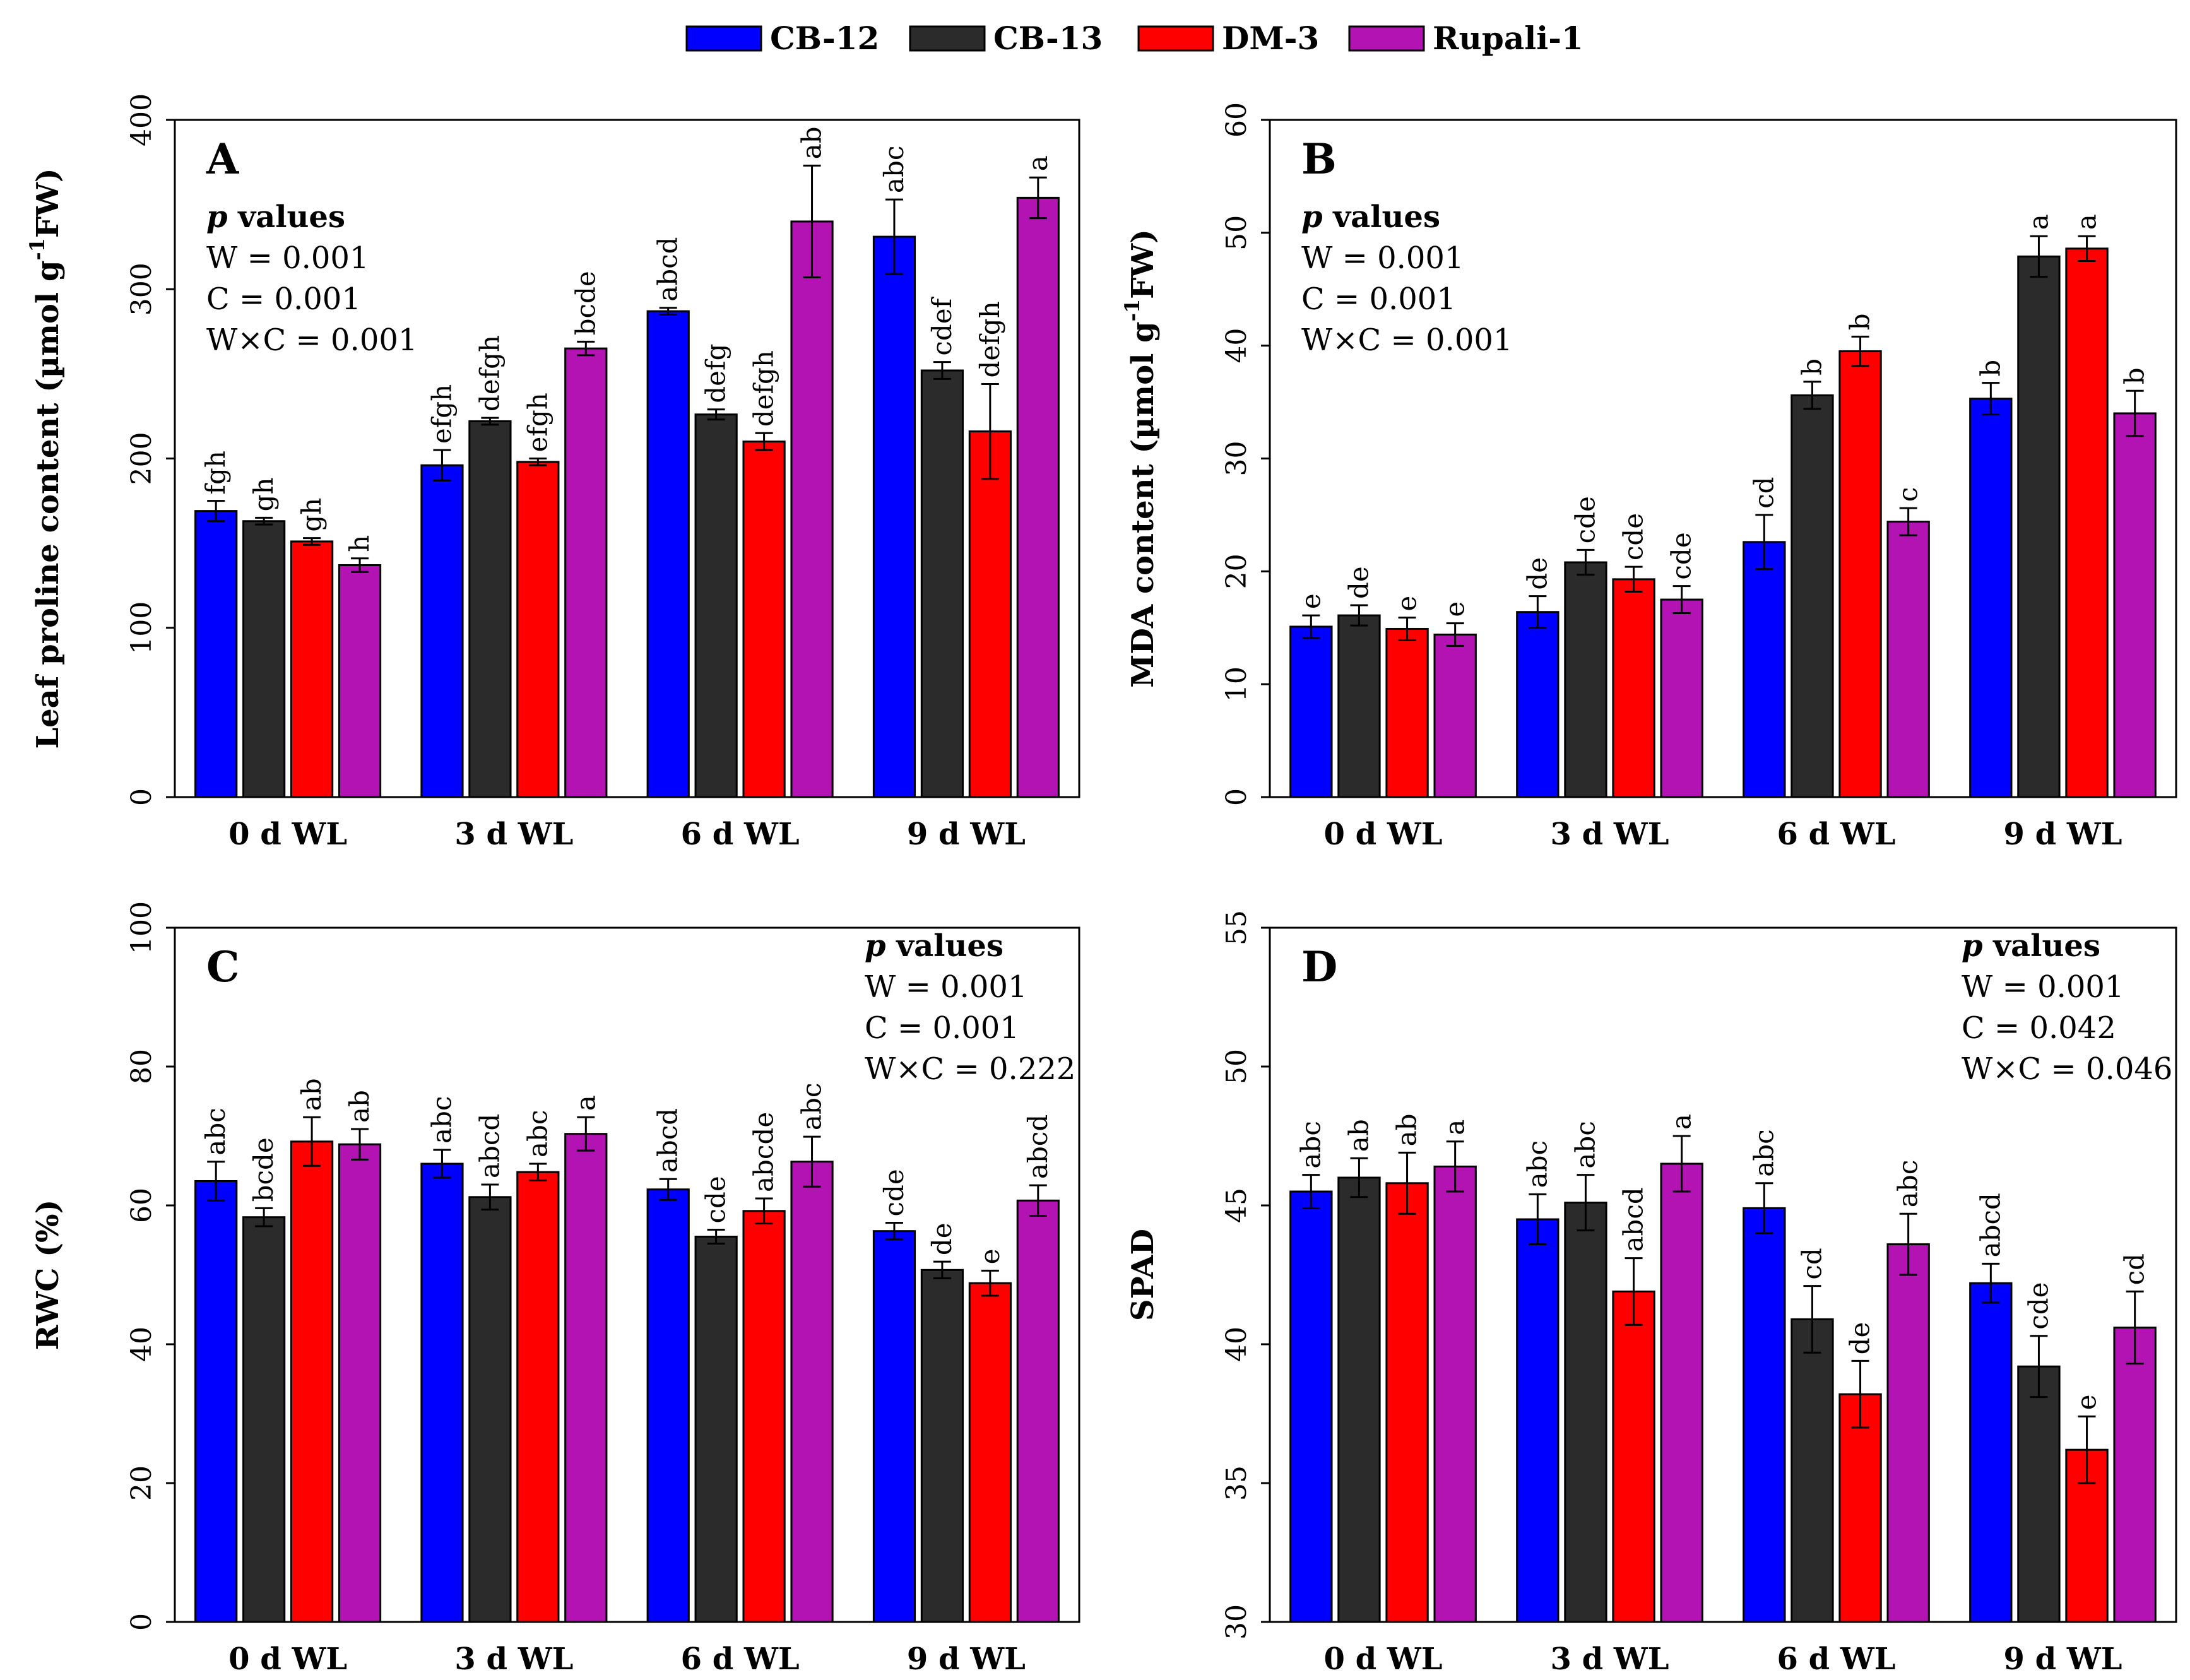 The width and height of the screenshot is (2190, 1680). What do you see at coordinates (1237, 1483) in the screenshot?
I see `y-tick-label: 35` at bounding box center [1237, 1483].